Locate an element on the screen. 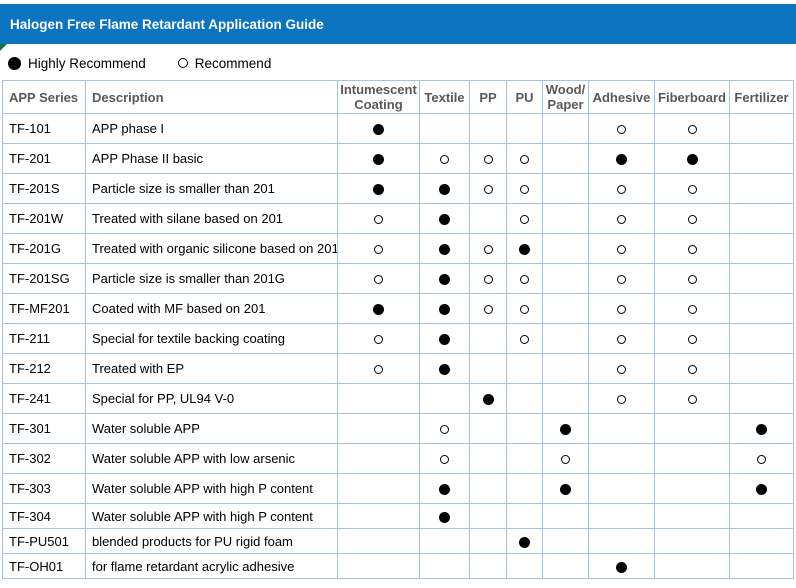  column-header-app-series: APP Series is located at coordinates (44, 97).